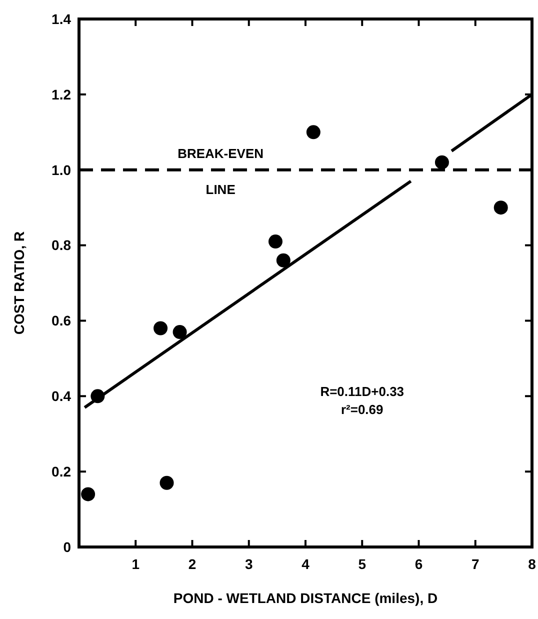  What do you see at coordinates (221, 171) in the screenshot?
I see `text: BREAK-EVEN LINE` at bounding box center [221, 171].